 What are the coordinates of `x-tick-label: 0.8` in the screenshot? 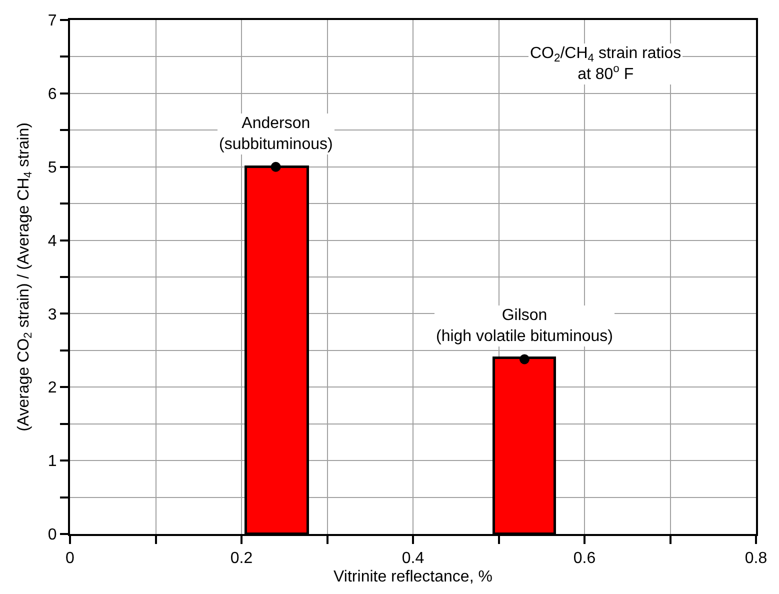 It's located at (756, 559).